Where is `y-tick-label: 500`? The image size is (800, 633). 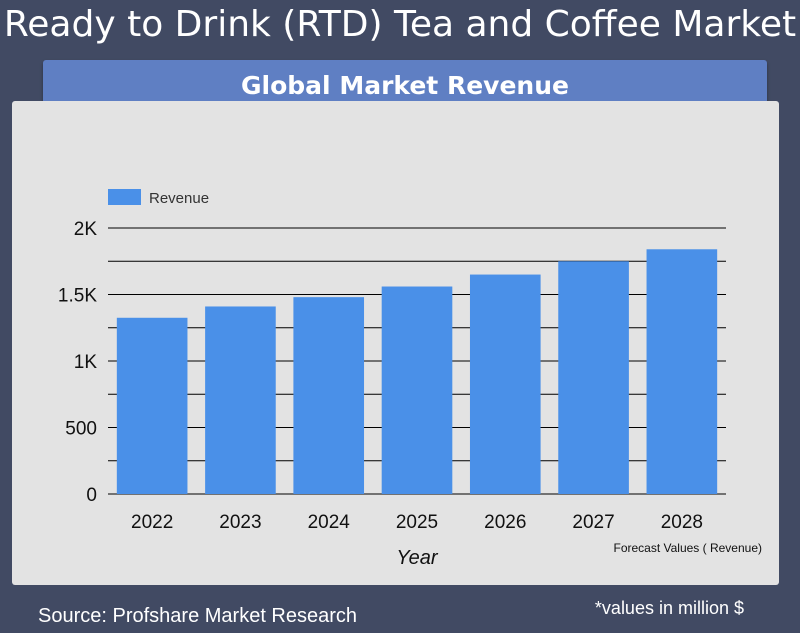
y-tick-label: 500 is located at coordinates (81, 429).